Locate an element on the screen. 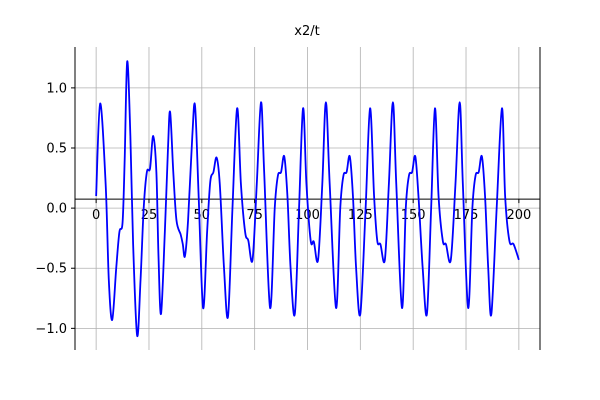 Image resolution: width=600 pixels, height=400 pixels. x-tick-label: 125 is located at coordinates (360, 215).